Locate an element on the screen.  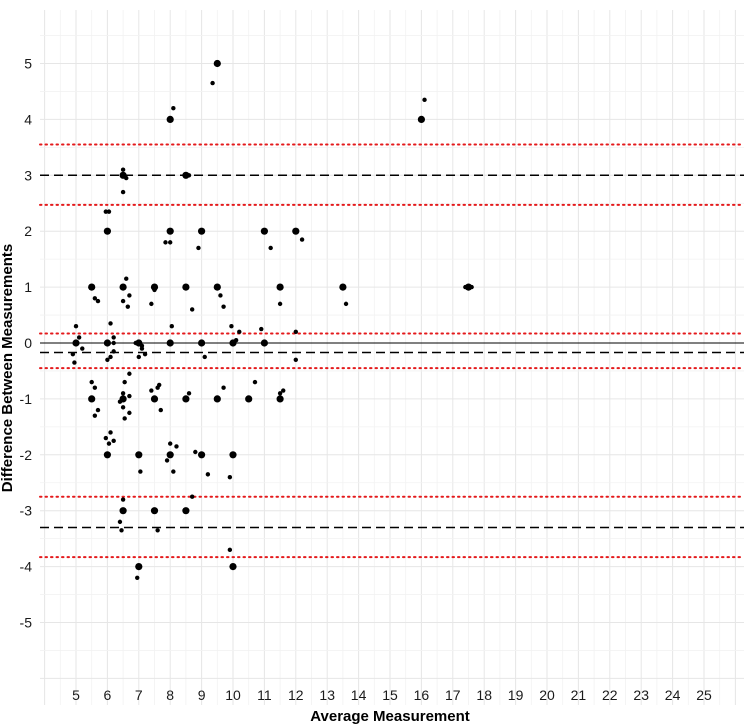
x-tick-label: 20 is located at coordinates (547, 695).